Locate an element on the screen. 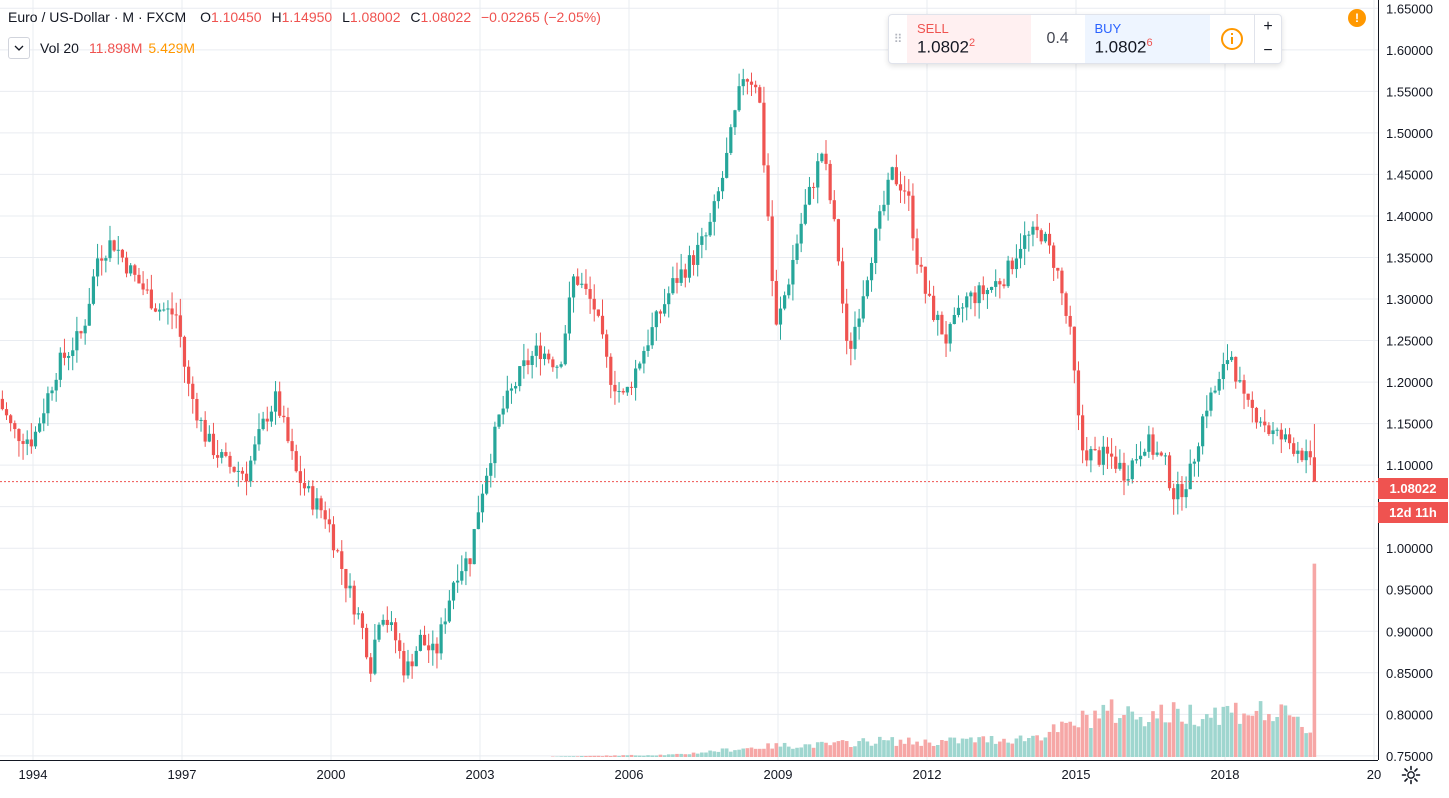 The height and width of the screenshot is (798, 1449). info-button is located at coordinates (1232, 39).